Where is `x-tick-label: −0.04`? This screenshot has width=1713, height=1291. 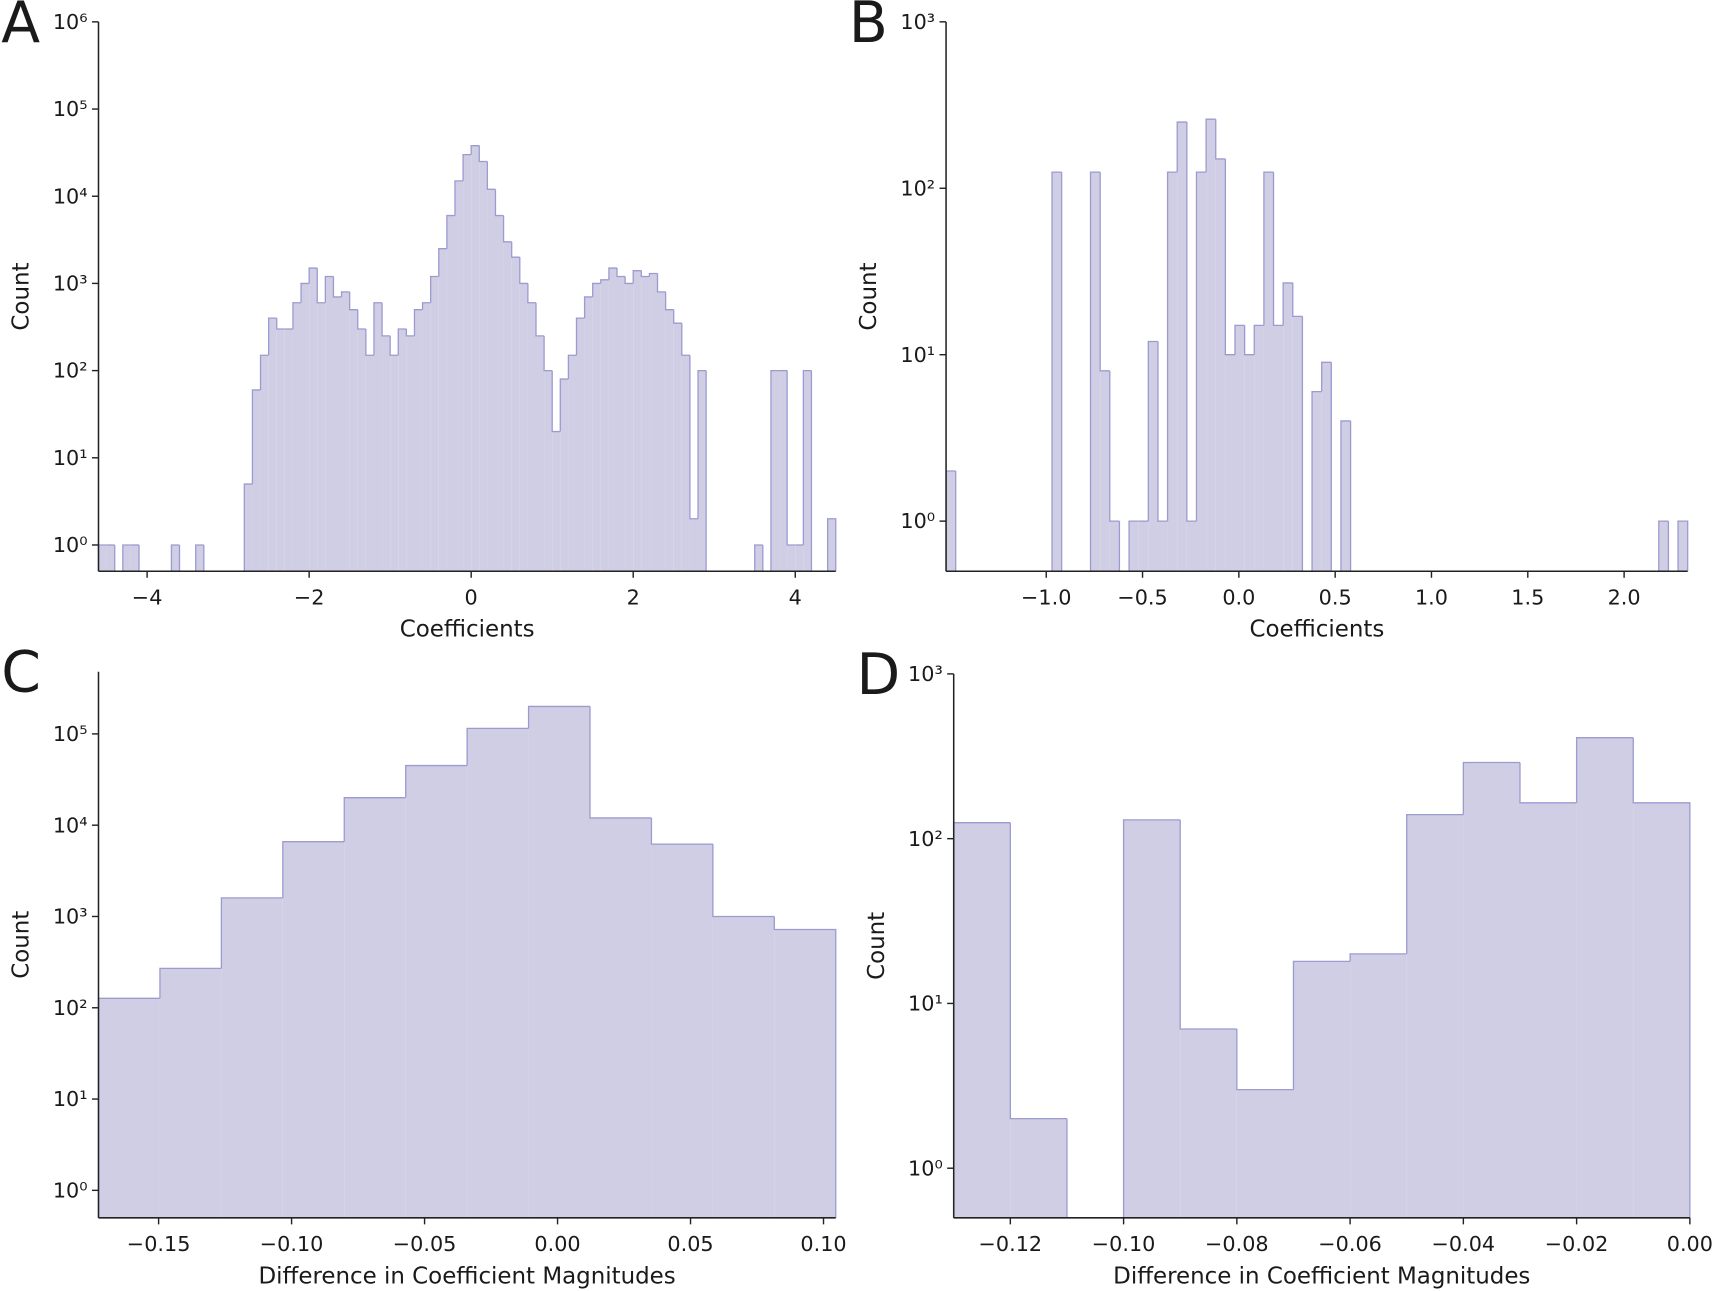 x-tick-label: −0.04 is located at coordinates (1464, 1244).